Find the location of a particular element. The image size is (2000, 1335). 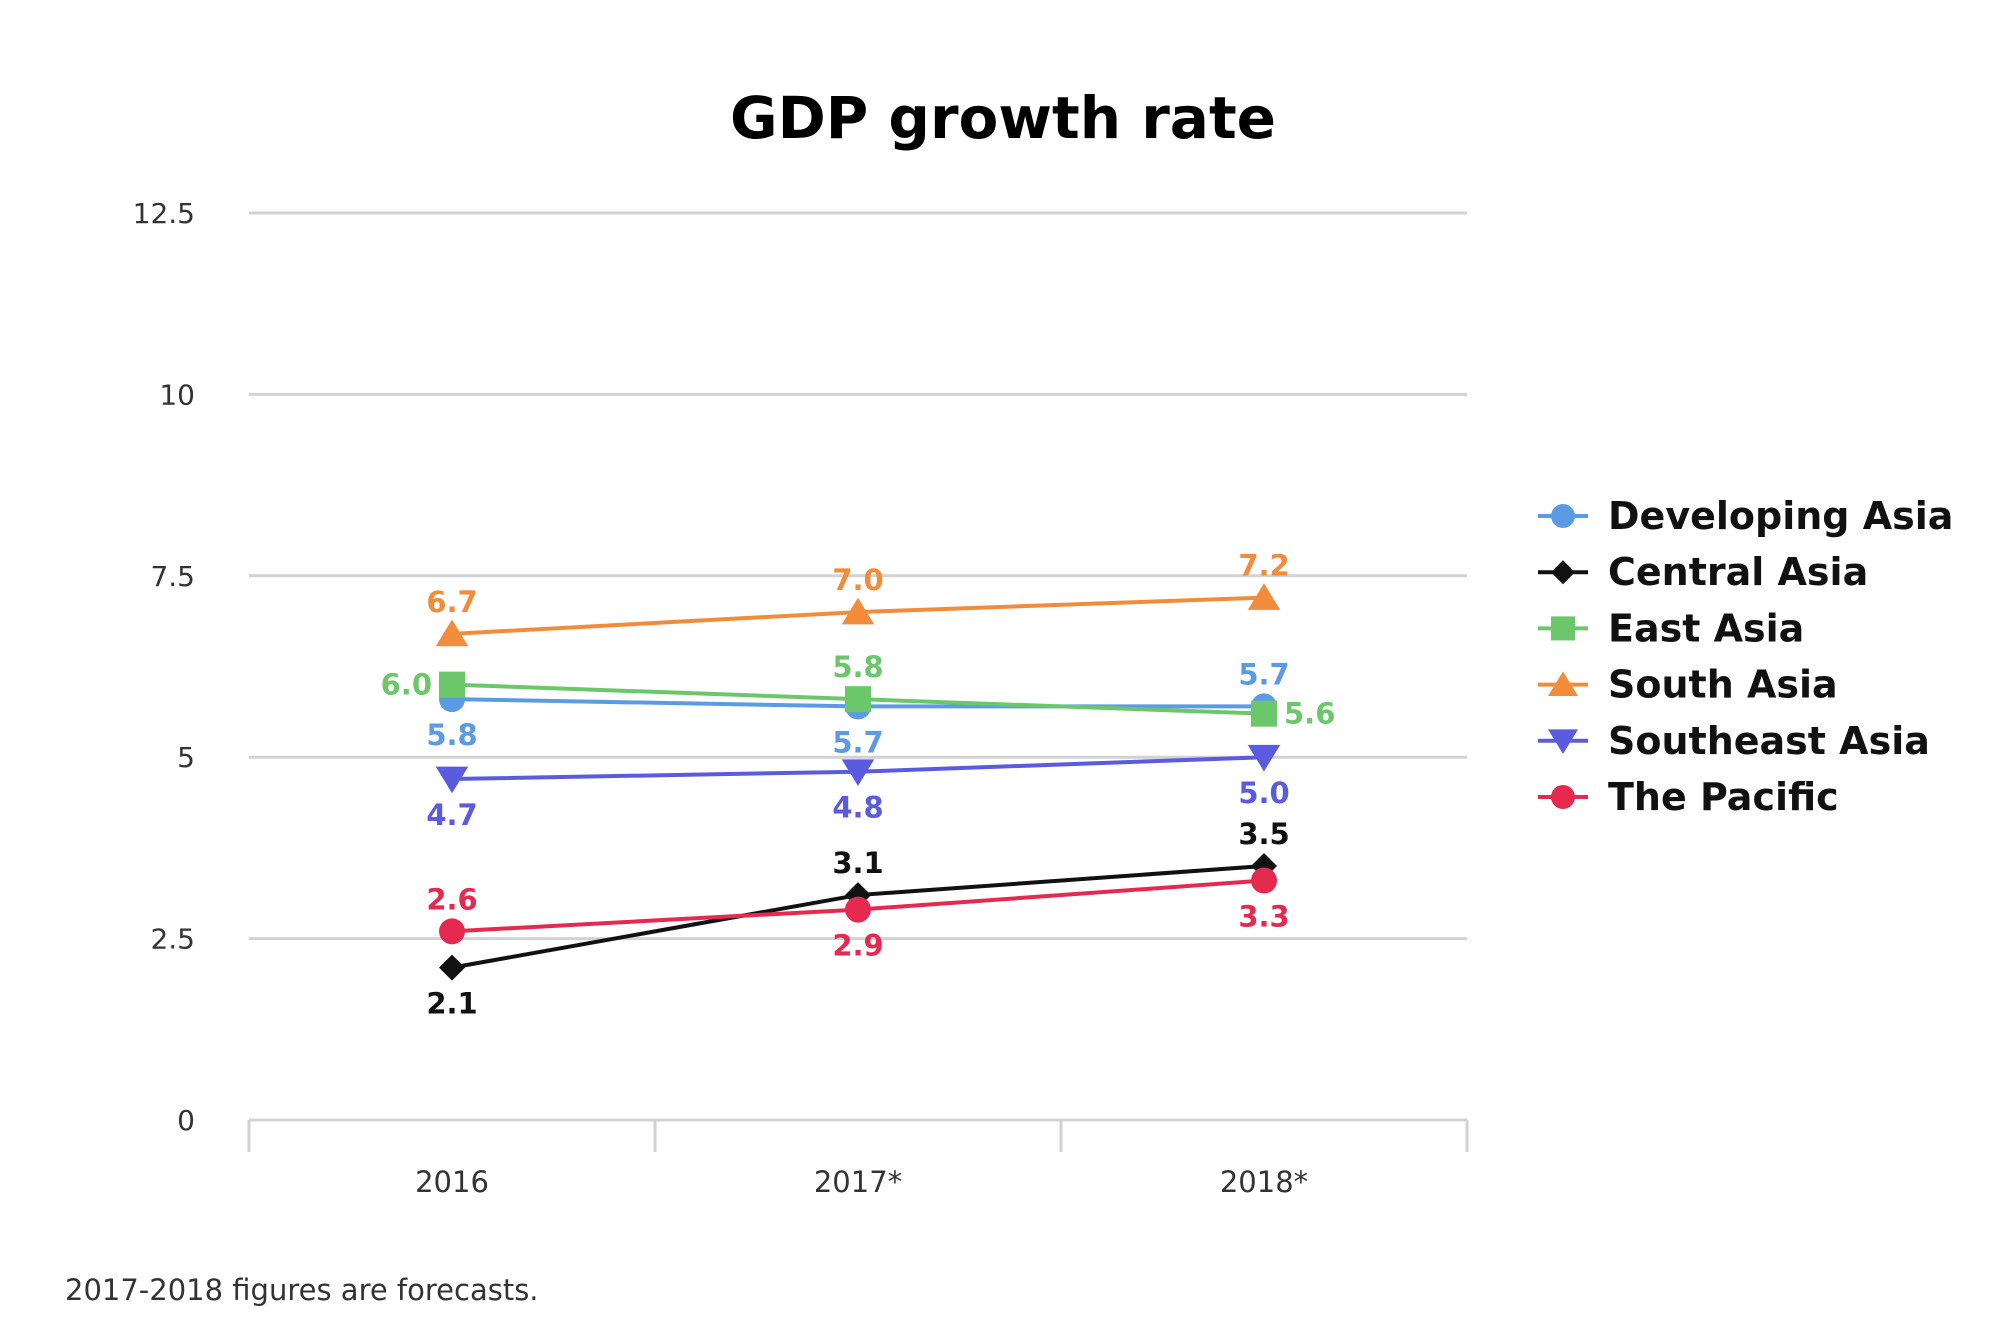

data-label-southeast-asia: 4.7 is located at coordinates (451, 815).